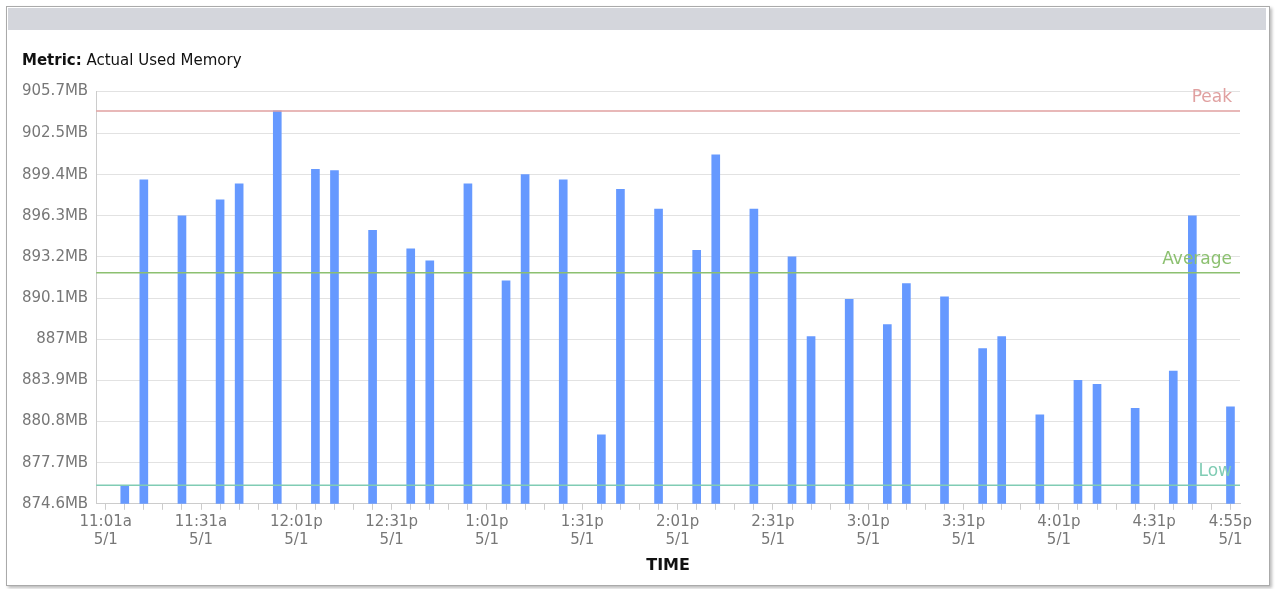 This screenshot has height=589, width=1276. I want to click on y-tick-label: 890.1MB, so click(55, 296).